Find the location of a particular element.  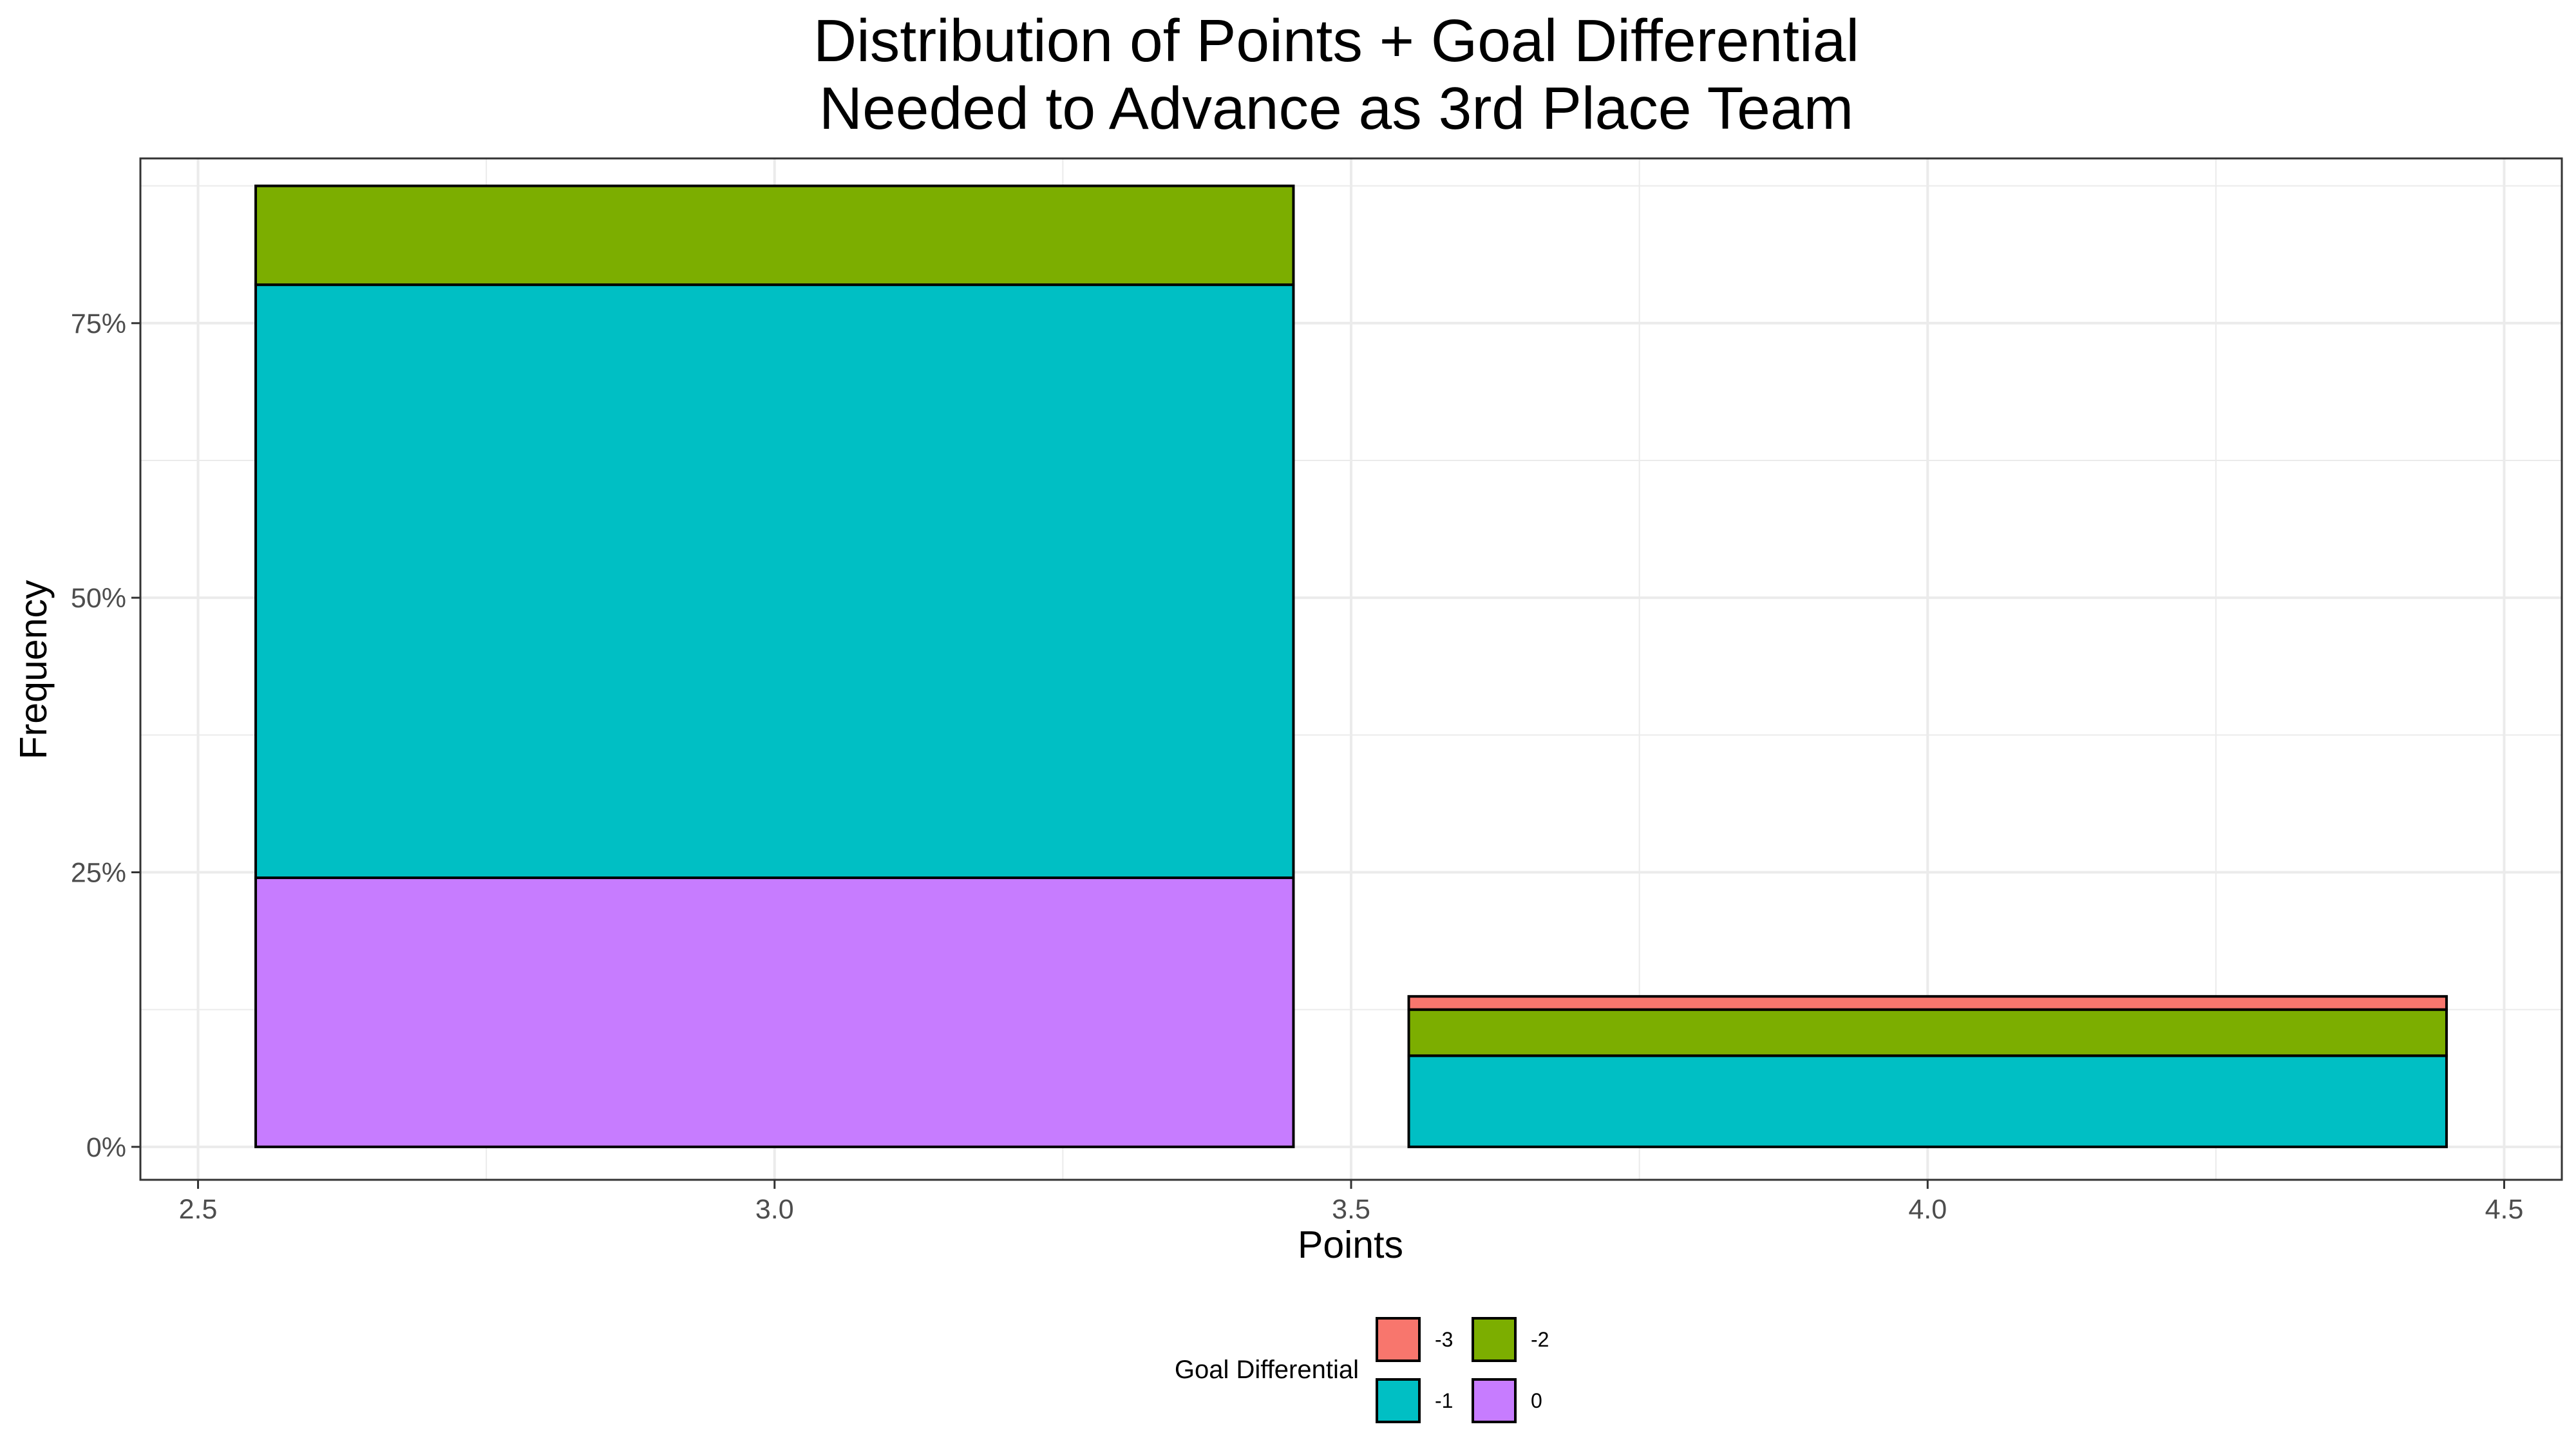

x-tick-label: 4.0 is located at coordinates (1927, 1209).